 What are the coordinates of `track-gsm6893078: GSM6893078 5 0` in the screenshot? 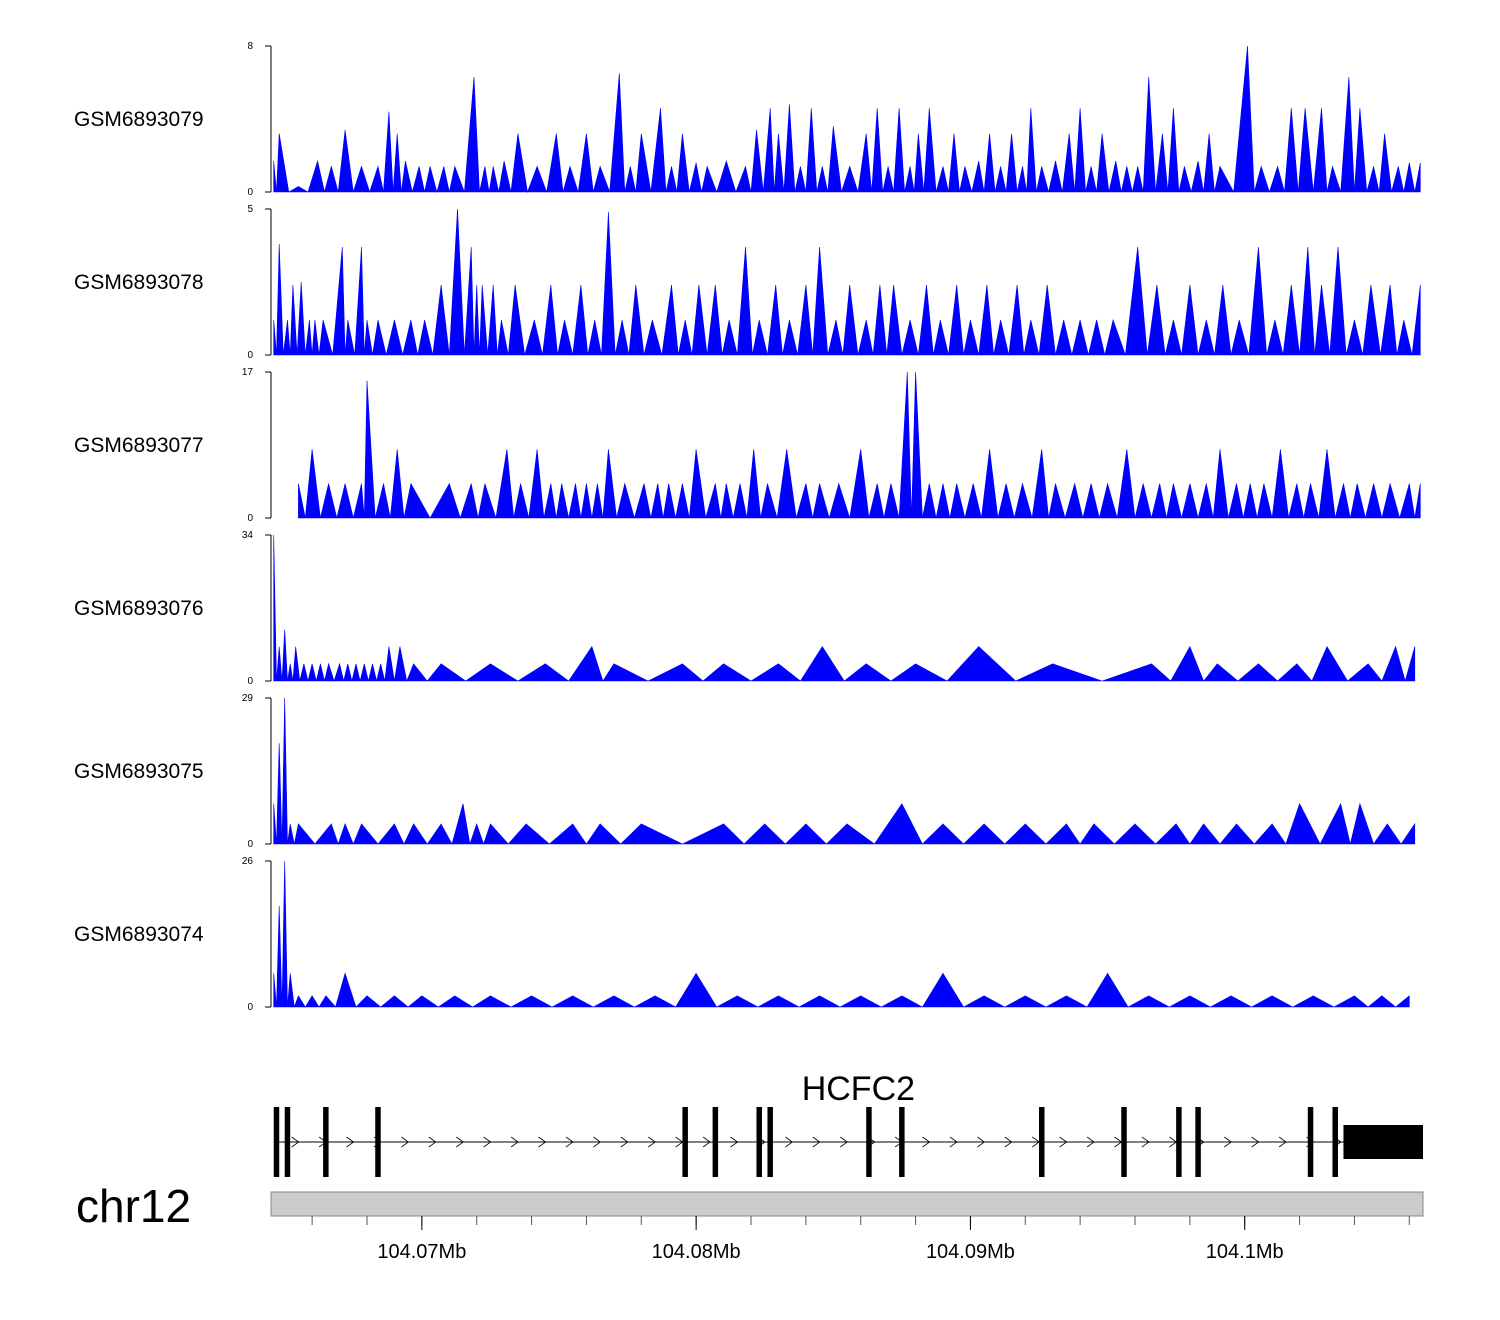 It's located at (747, 282).